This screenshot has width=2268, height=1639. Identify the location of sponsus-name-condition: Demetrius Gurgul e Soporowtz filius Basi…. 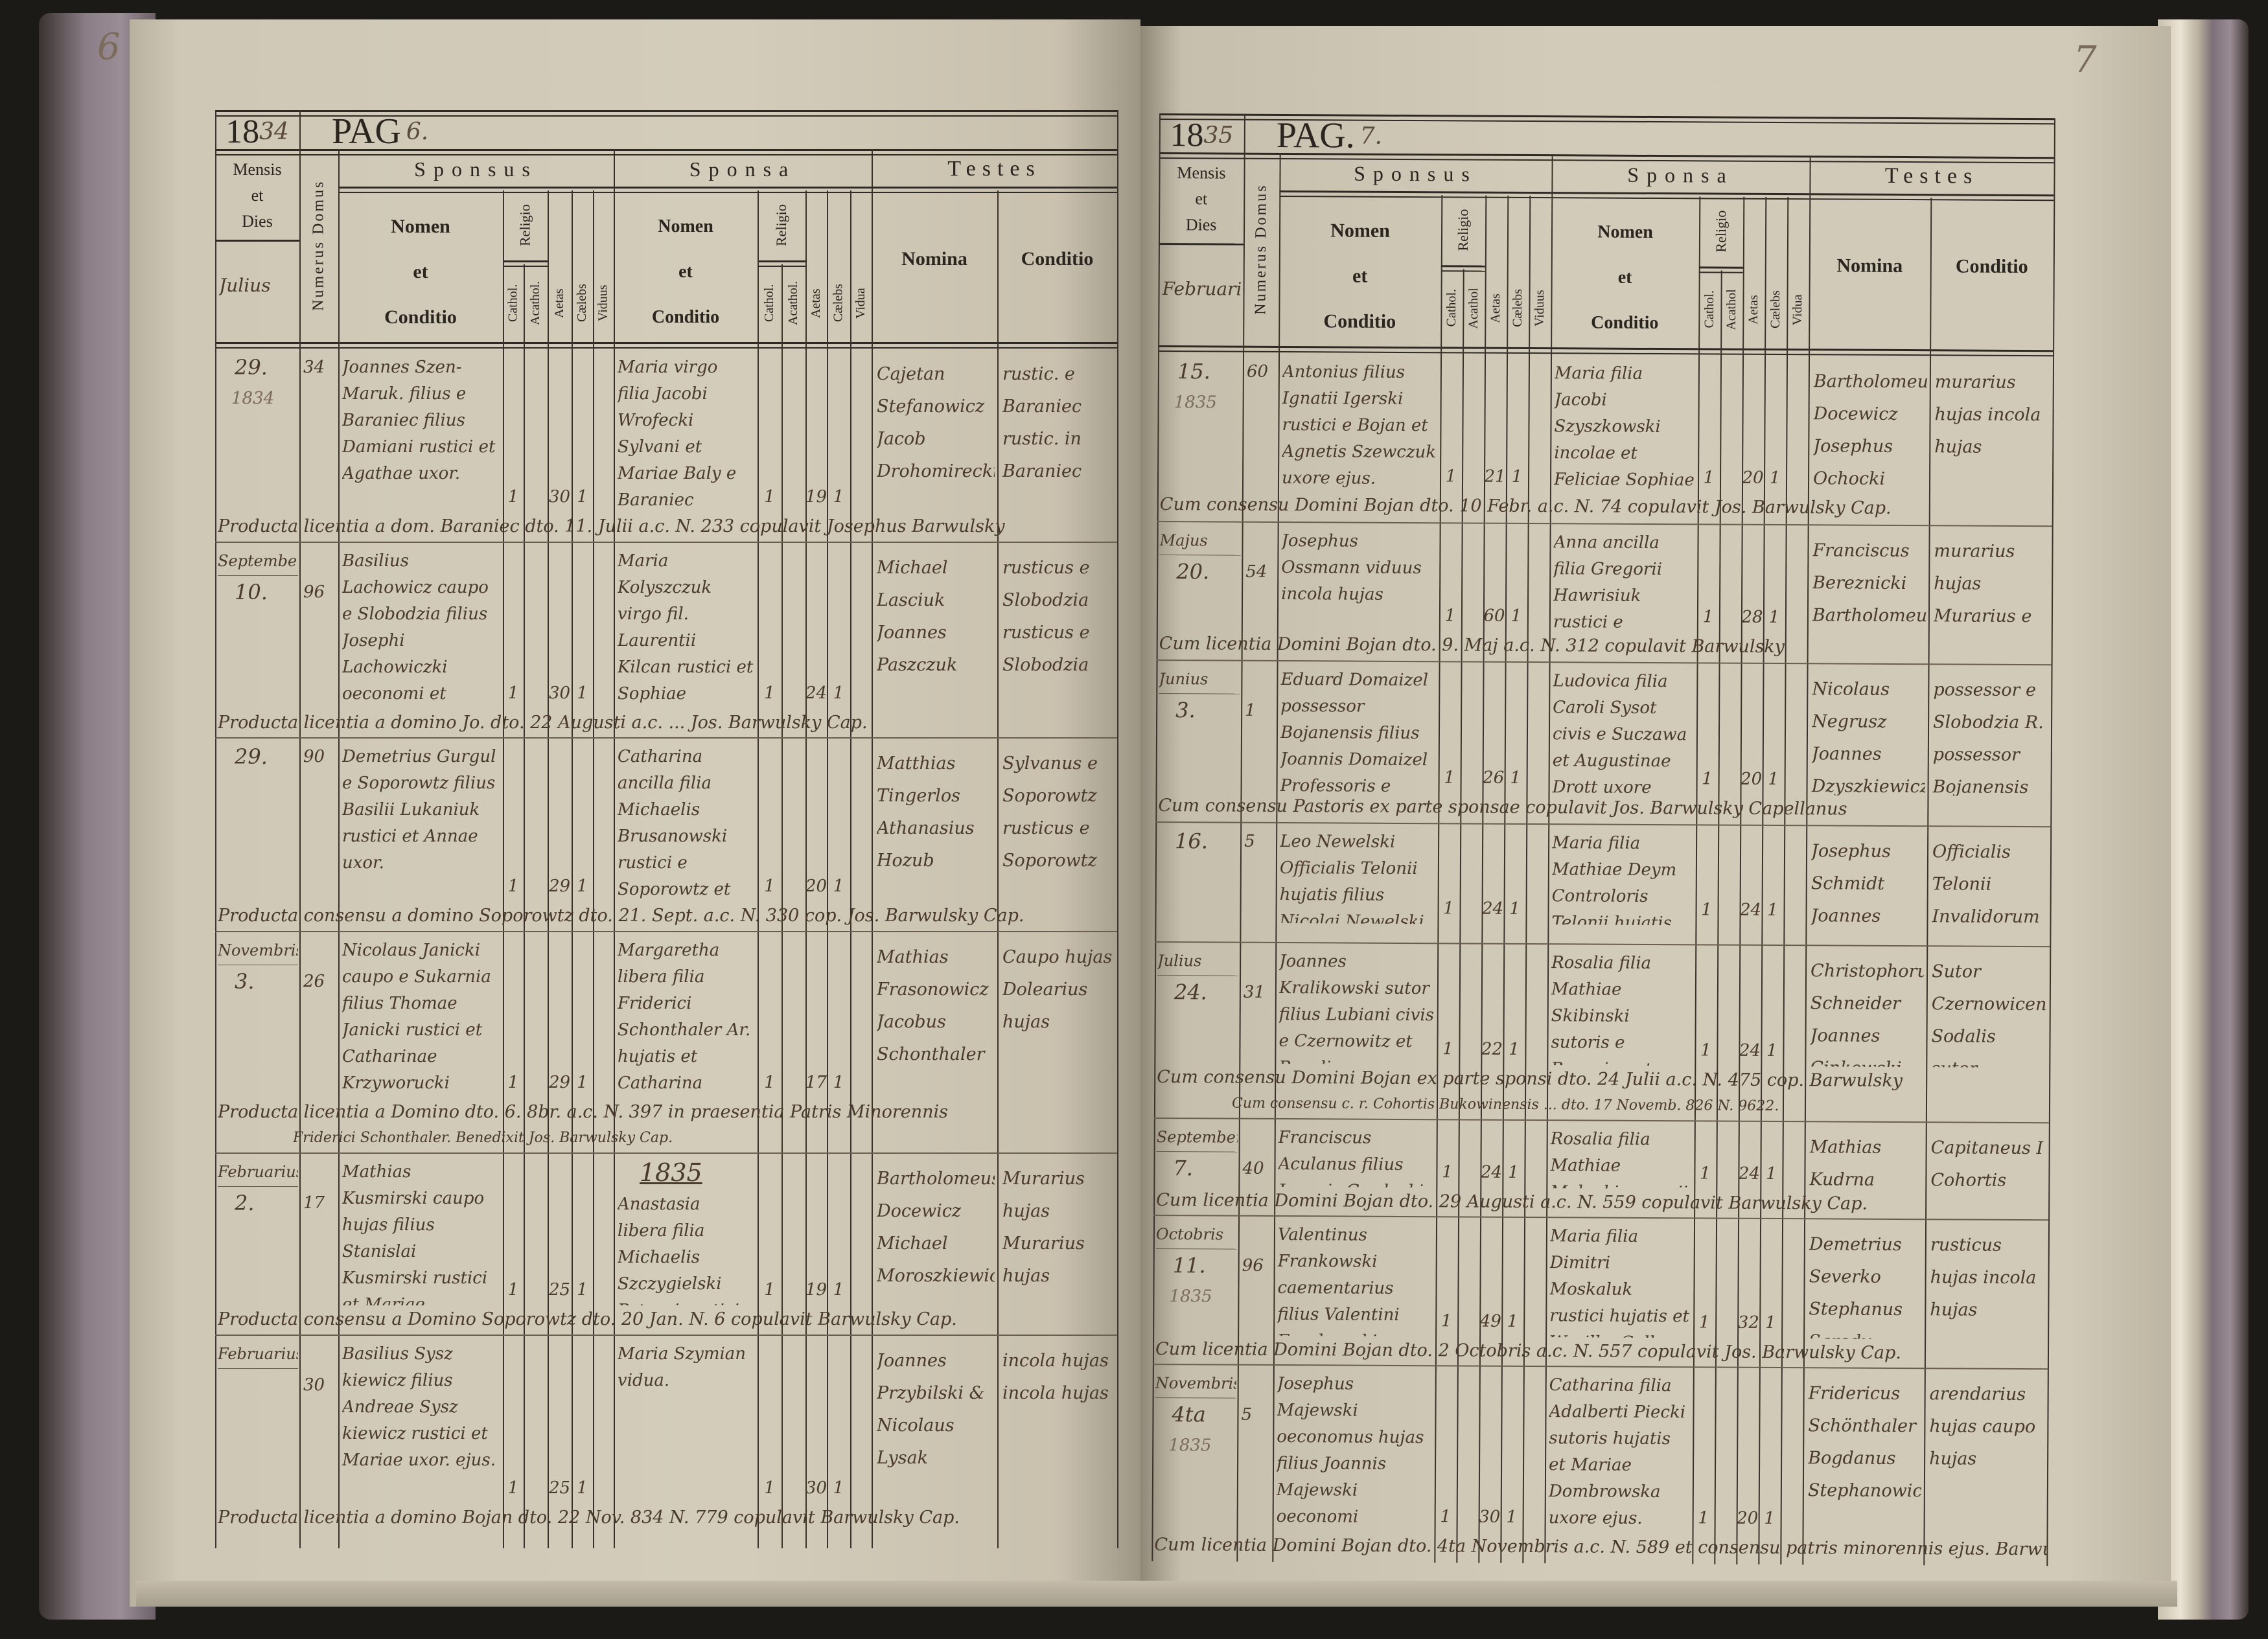
(419, 810).